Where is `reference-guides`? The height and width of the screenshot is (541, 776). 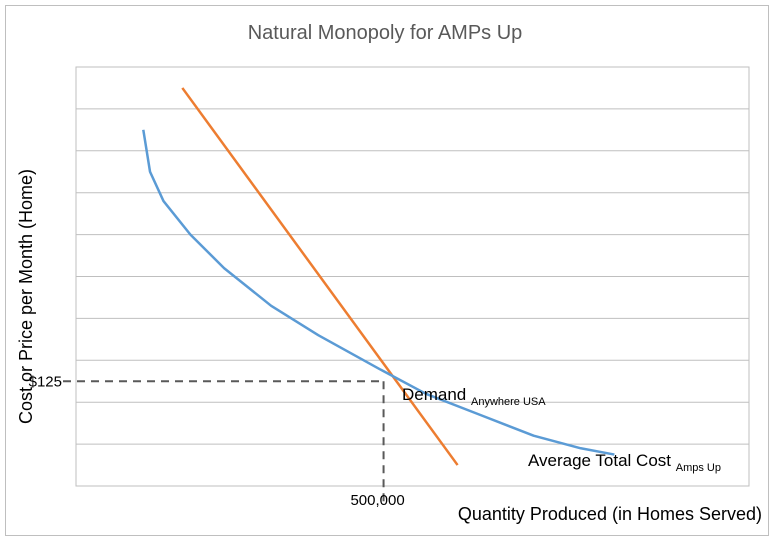 reference-guides is located at coordinates (224, 441).